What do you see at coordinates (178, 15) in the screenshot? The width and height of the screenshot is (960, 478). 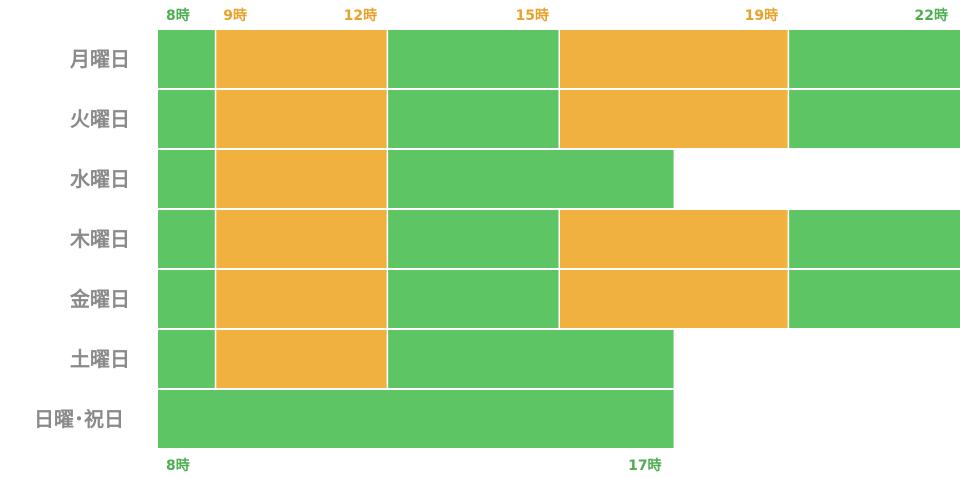 I see `top-tick-label: 8時` at bounding box center [178, 15].